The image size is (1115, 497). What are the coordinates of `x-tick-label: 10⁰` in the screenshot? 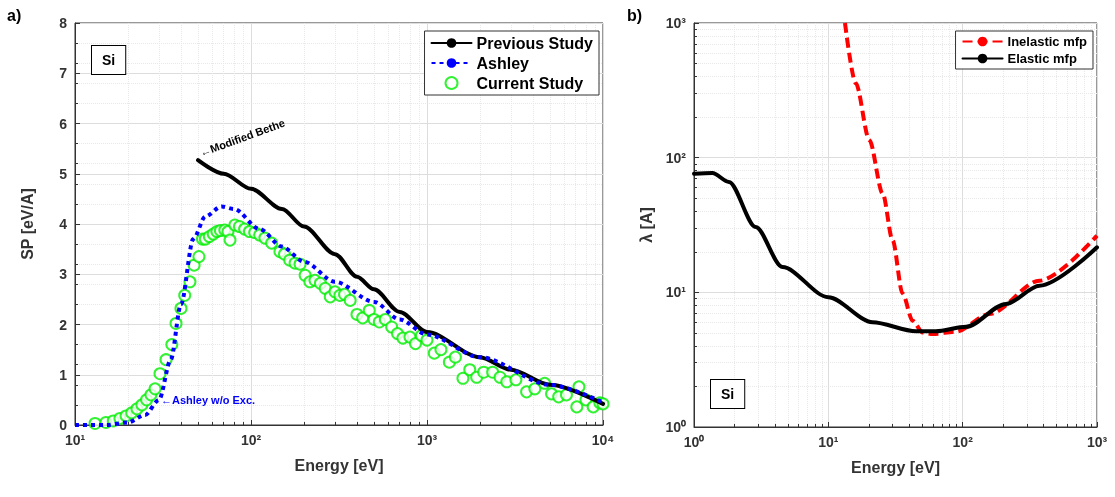 It's located at (694, 442).